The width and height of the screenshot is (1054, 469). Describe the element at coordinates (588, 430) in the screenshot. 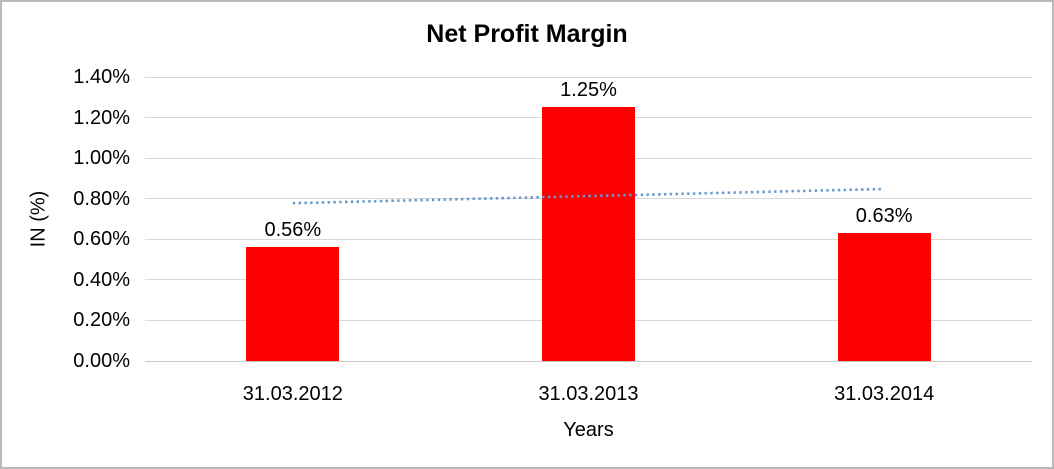

I see `x-axis-title: Years` at that location.